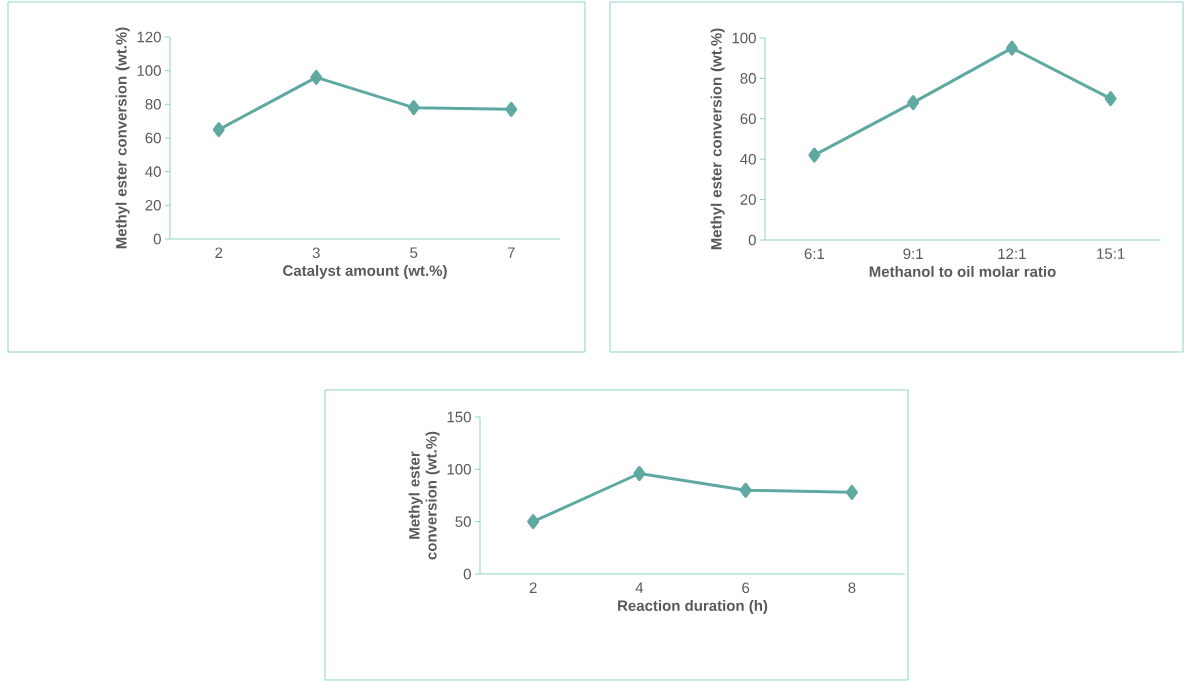  Describe the element at coordinates (459, 417) in the screenshot. I see `y-tick-label: 150` at that location.